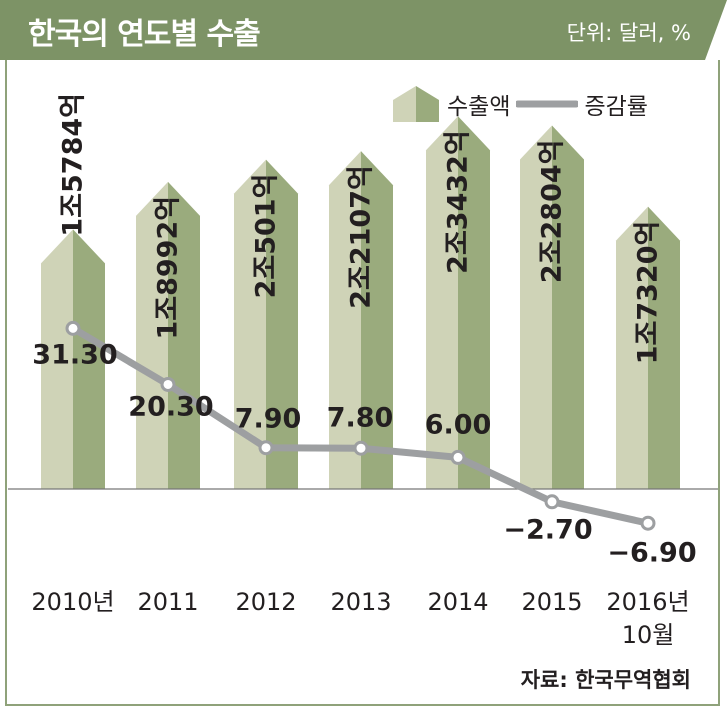 This screenshot has width=727, height=707. What do you see at coordinates (266, 236) in the screenshot?
I see `bar-value-label: 2조501억` at bounding box center [266, 236].